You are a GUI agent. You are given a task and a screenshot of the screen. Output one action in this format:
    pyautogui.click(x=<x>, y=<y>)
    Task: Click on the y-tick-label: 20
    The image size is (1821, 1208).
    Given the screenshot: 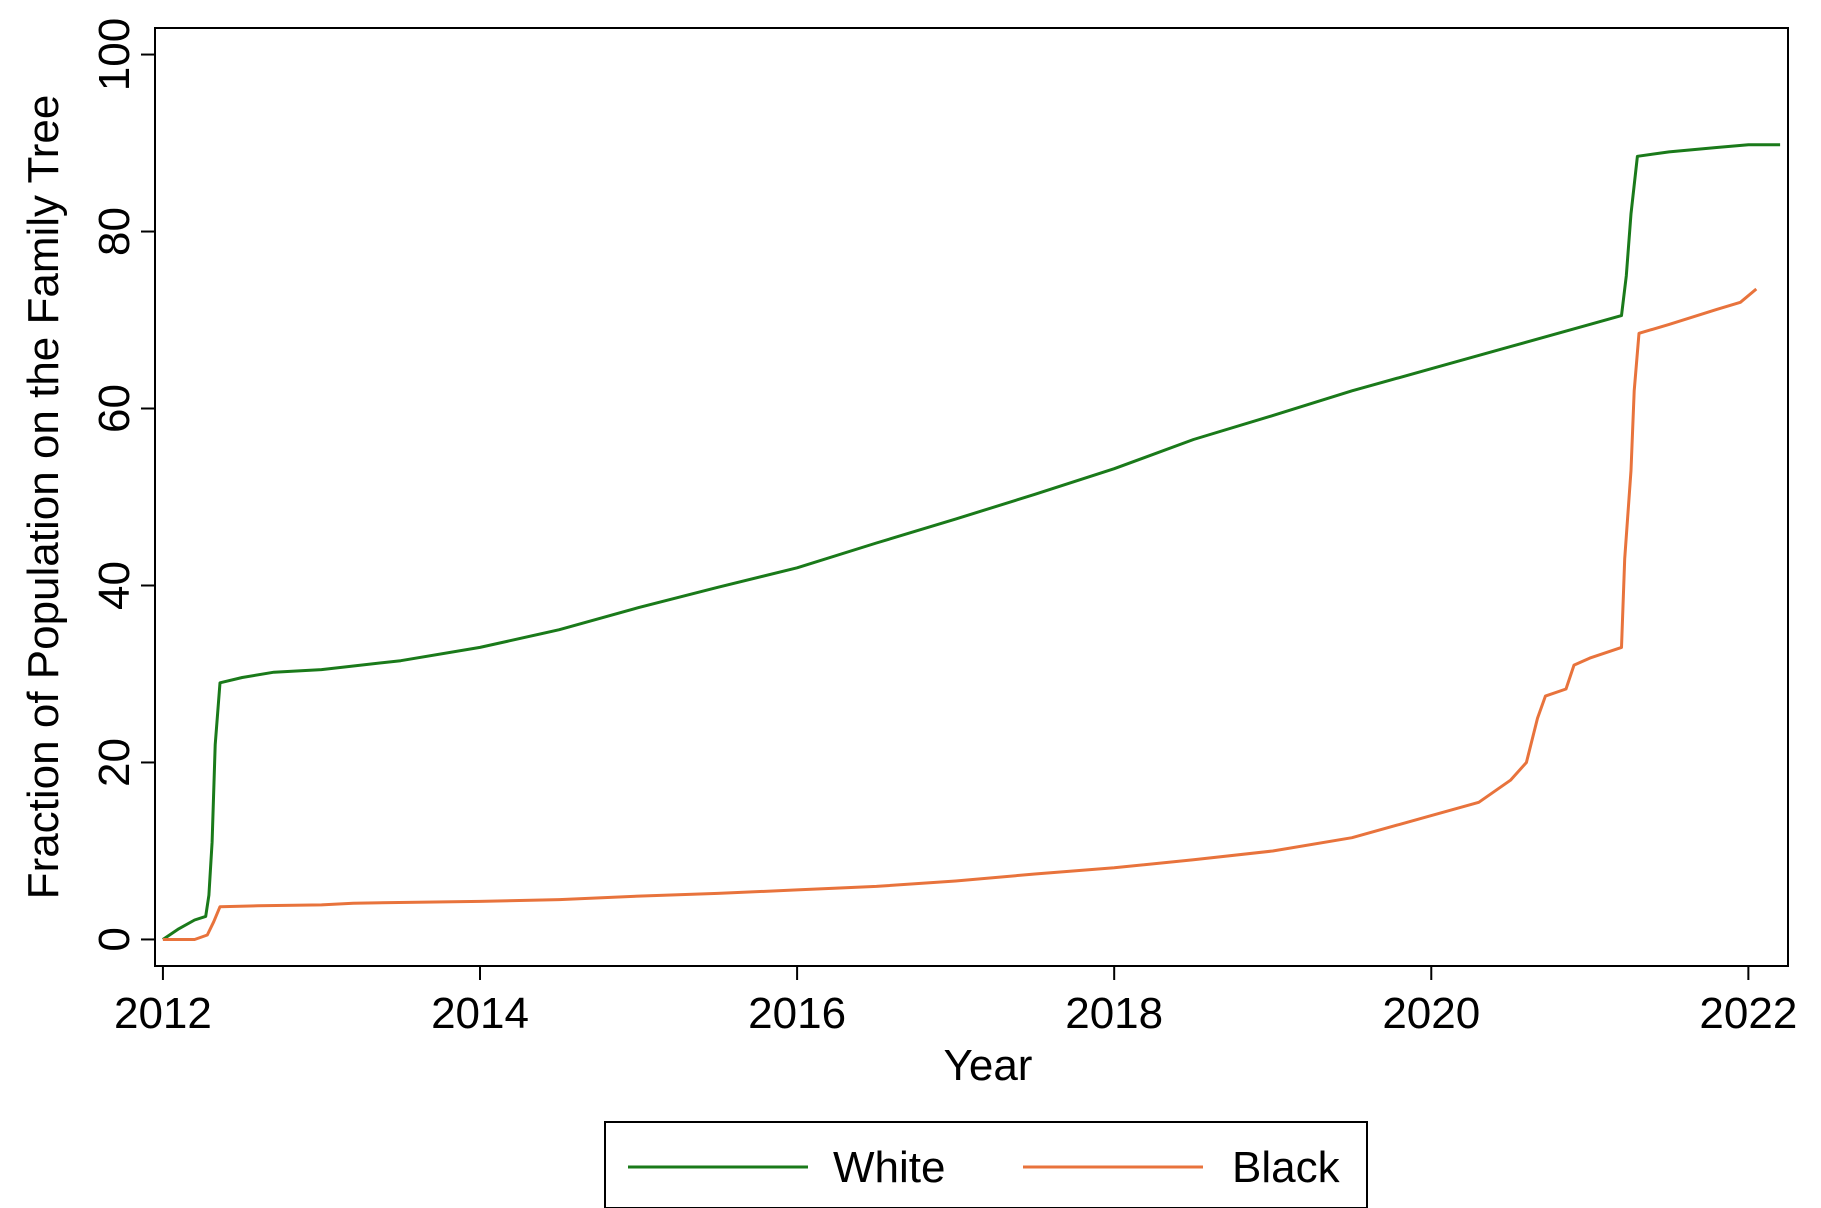 What is the action you would take?
    pyautogui.click(x=114, y=762)
    